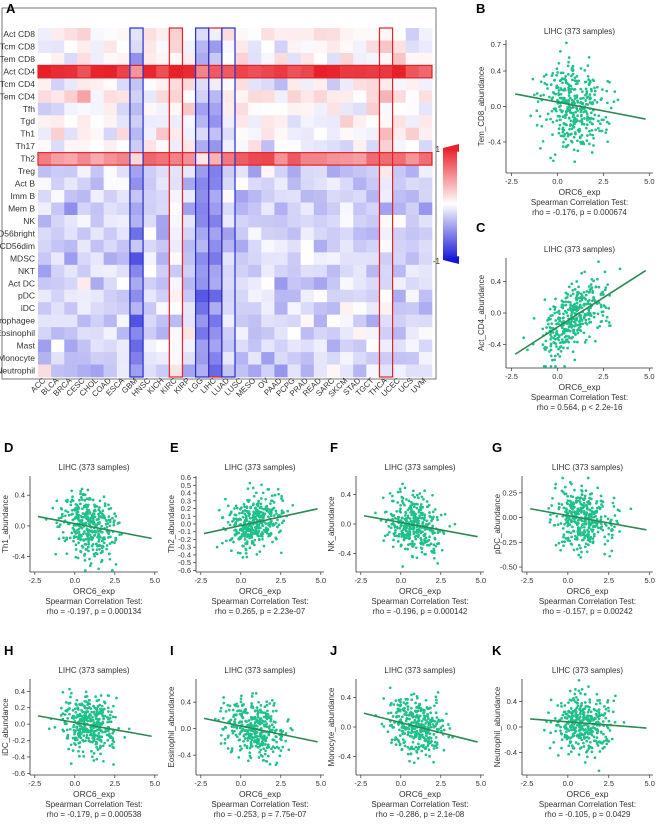  I want to click on y-axis-label: iDC_abundance, so click(5, 727).